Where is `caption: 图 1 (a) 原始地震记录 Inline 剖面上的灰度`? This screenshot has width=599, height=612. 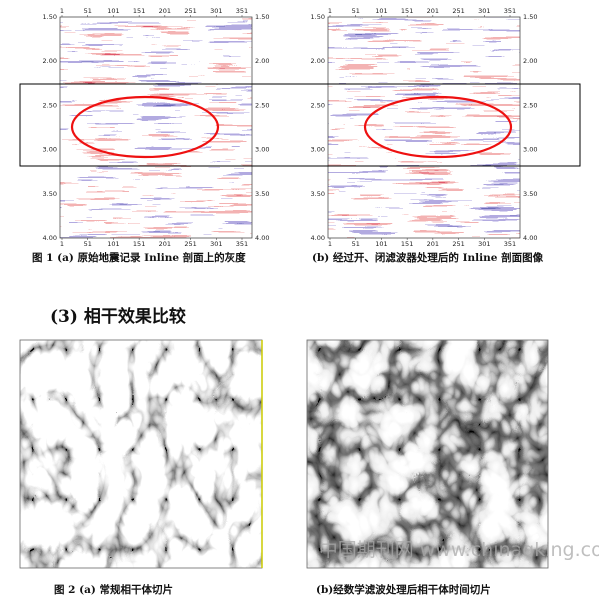 caption: 图 1 (a) 原始地震记录 Inline 剖面上的灰度 is located at coordinates (139, 257).